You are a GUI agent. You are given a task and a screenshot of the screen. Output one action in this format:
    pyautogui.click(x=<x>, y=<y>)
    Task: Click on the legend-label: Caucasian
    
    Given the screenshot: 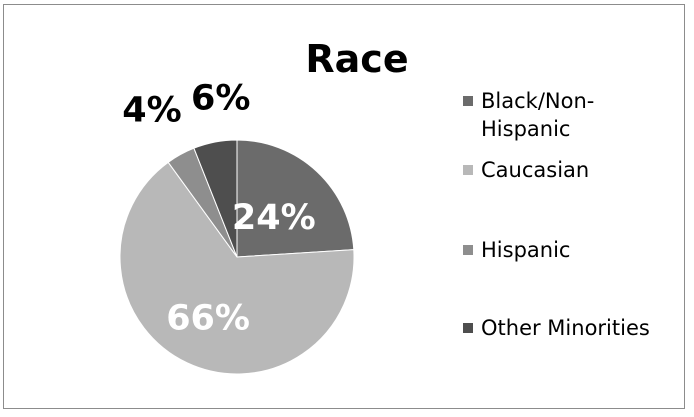 What is the action you would take?
    pyautogui.click(x=535, y=170)
    